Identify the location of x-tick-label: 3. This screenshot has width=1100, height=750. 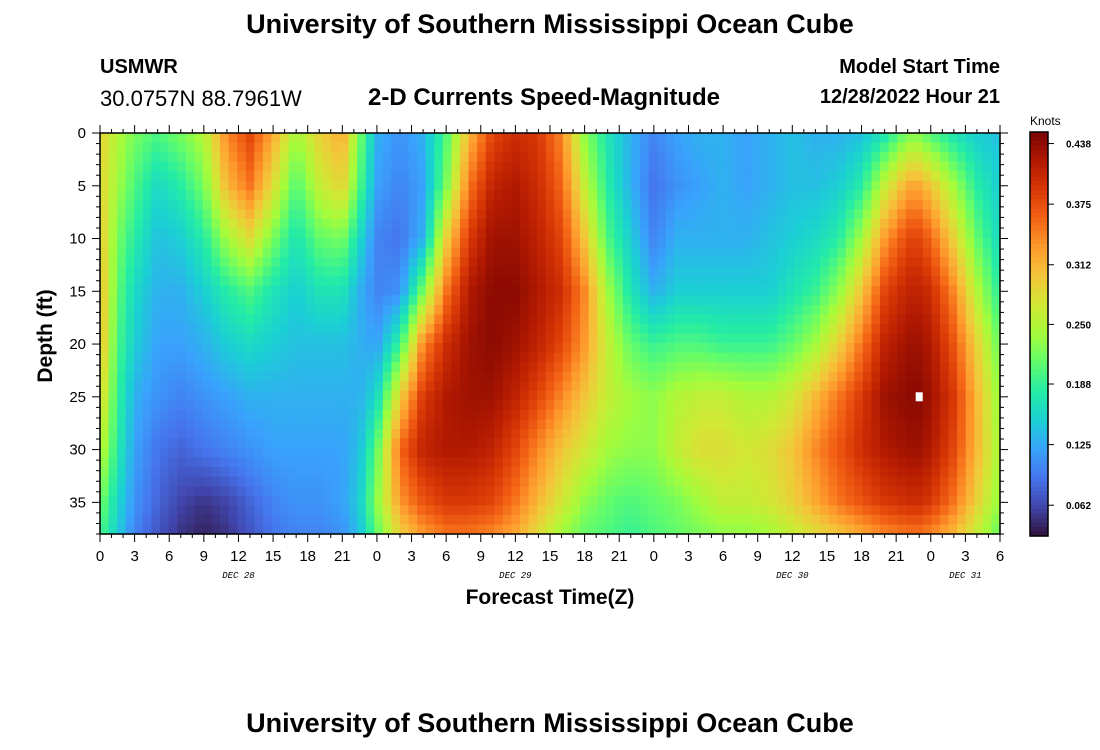
(688, 556).